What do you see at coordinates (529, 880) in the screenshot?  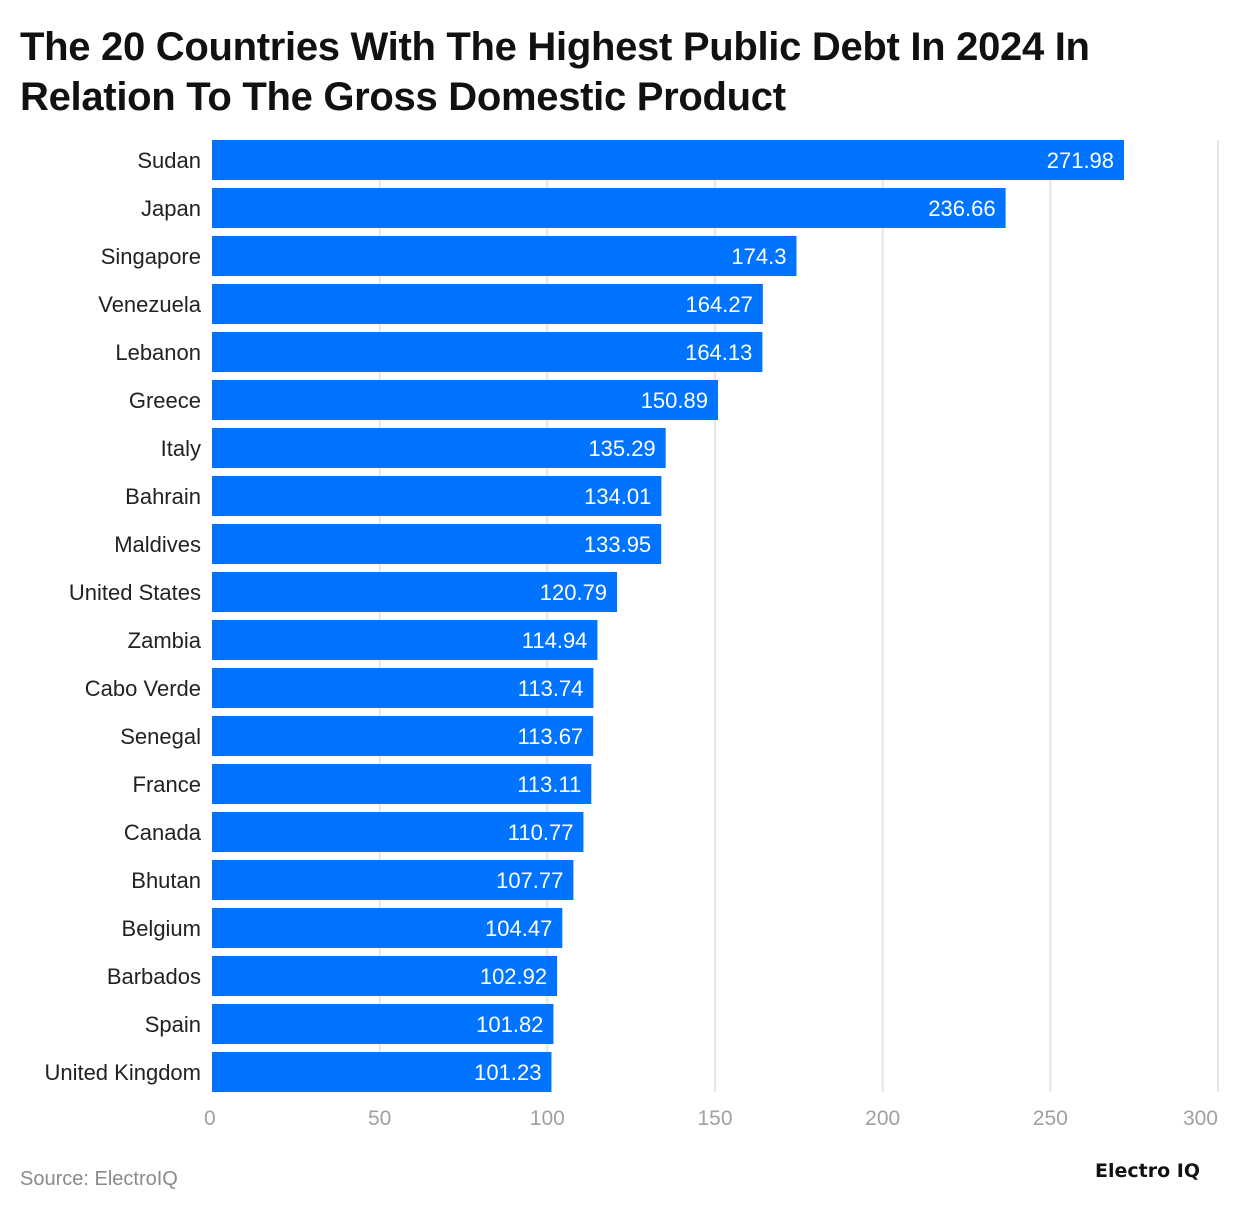 I see `value-label: 107.77` at bounding box center [529, 880].